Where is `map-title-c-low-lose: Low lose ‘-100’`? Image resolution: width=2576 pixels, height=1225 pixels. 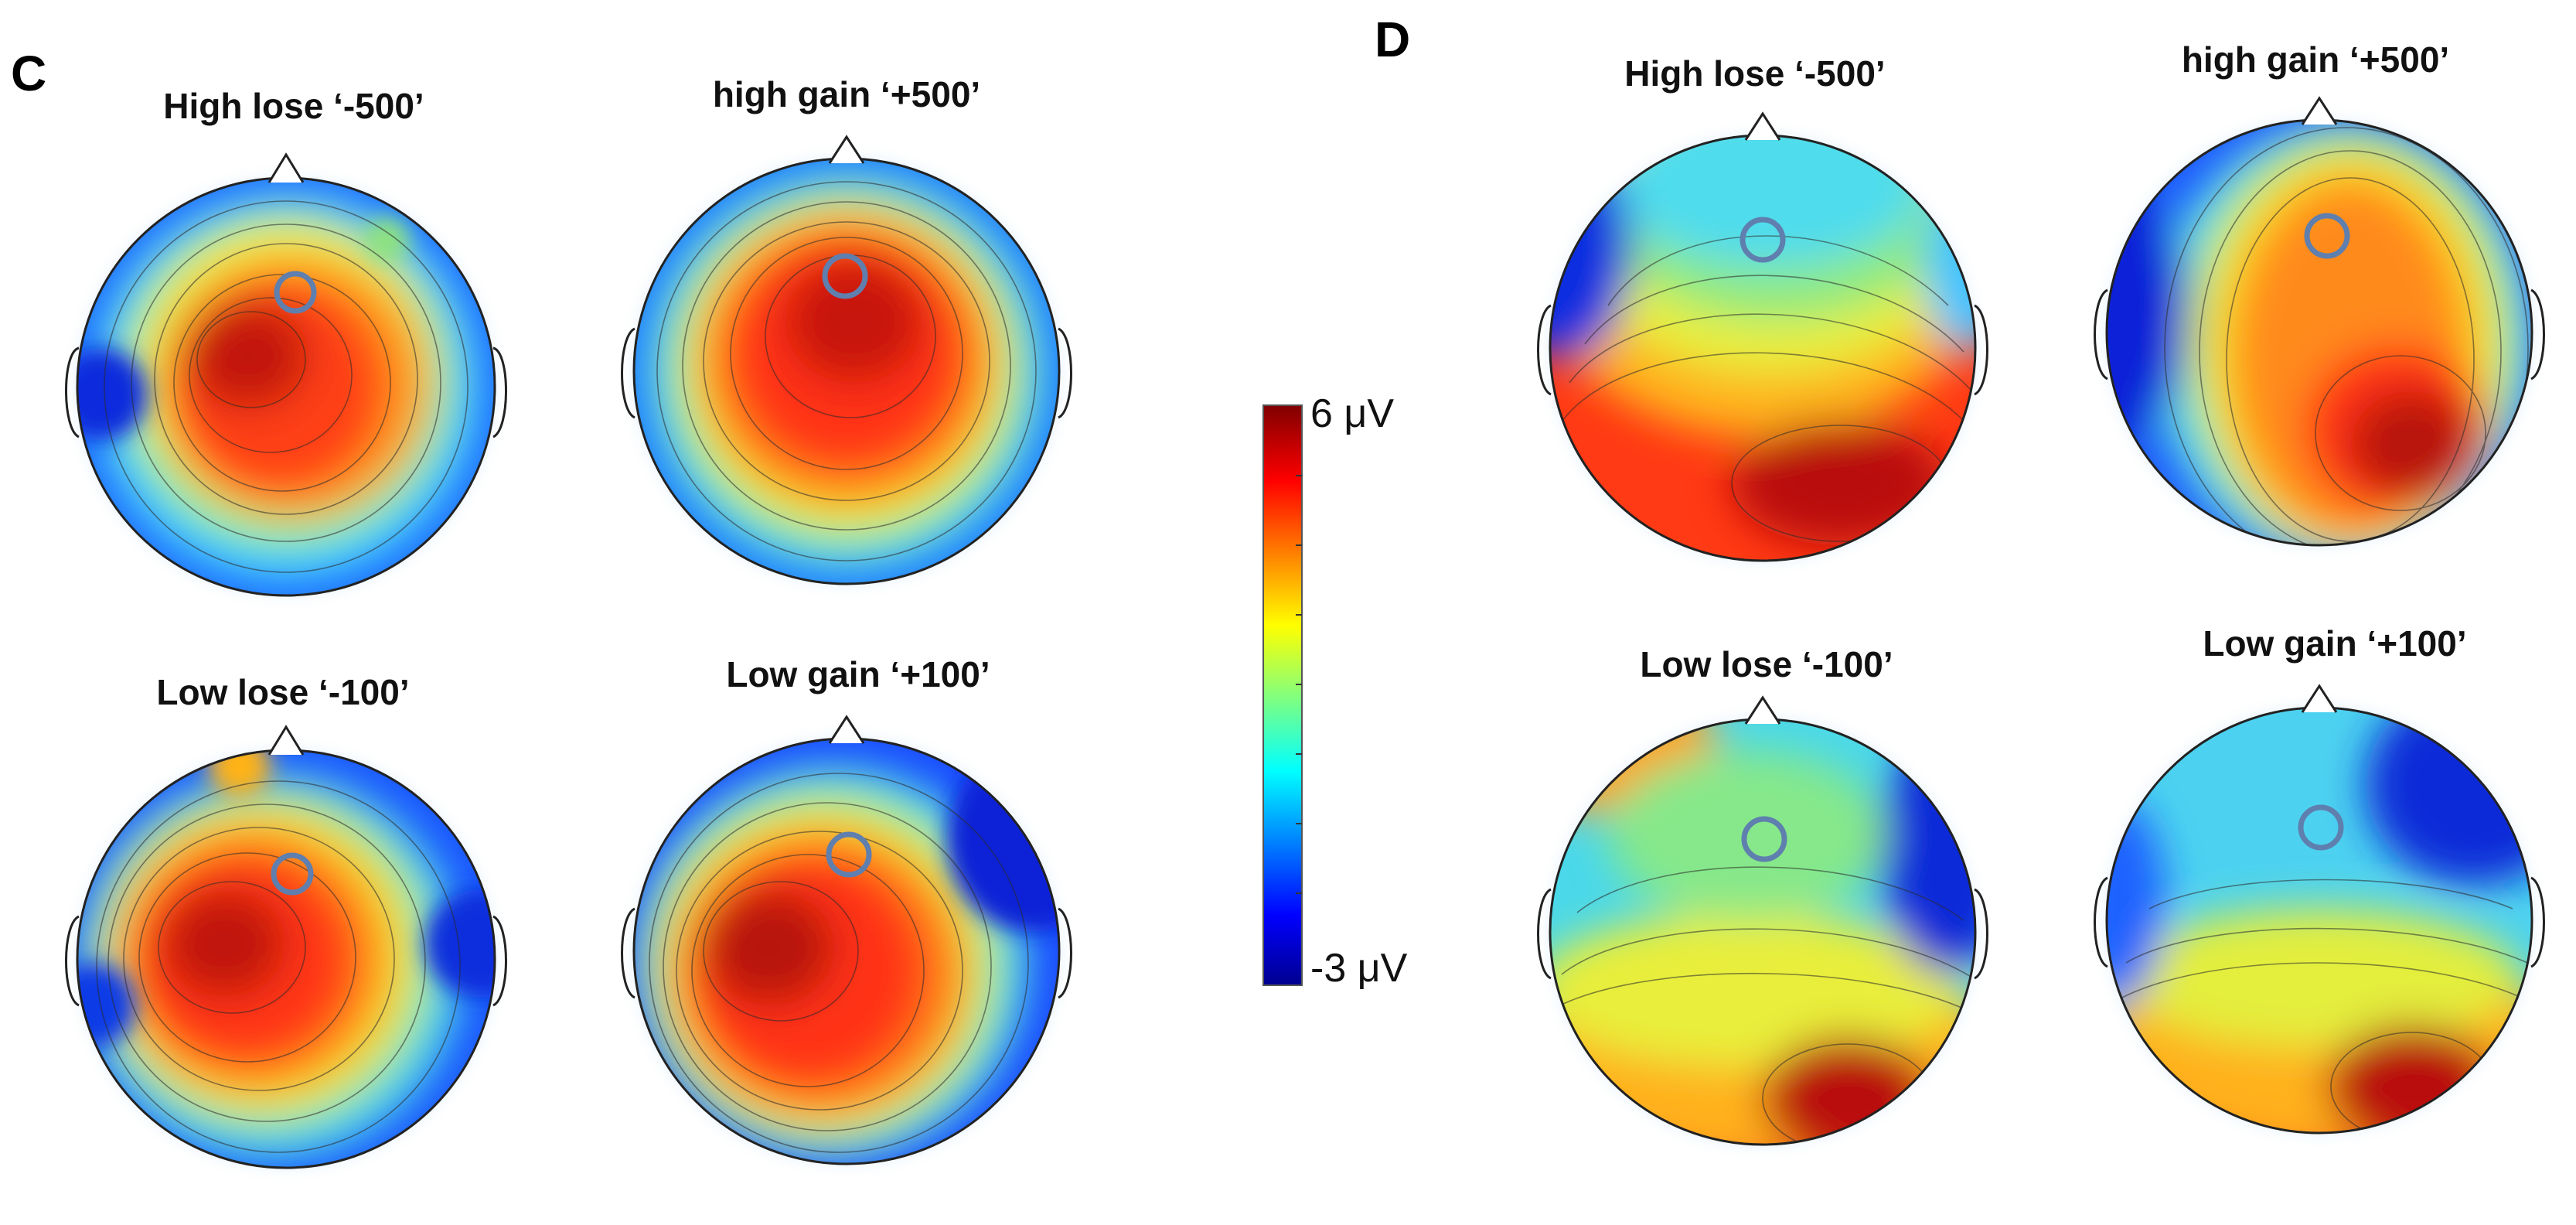
map-title-c-low-lose: Low lose ‘-100’ is located at coordinates (283, 692).